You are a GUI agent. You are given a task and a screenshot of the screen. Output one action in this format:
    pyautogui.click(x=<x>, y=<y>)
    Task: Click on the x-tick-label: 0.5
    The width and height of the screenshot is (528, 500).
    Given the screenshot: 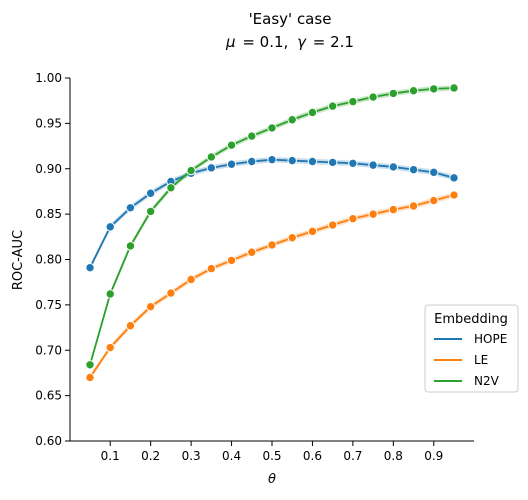 What is the action you would take?
    pyautogui.click(x=271, y=456)
    